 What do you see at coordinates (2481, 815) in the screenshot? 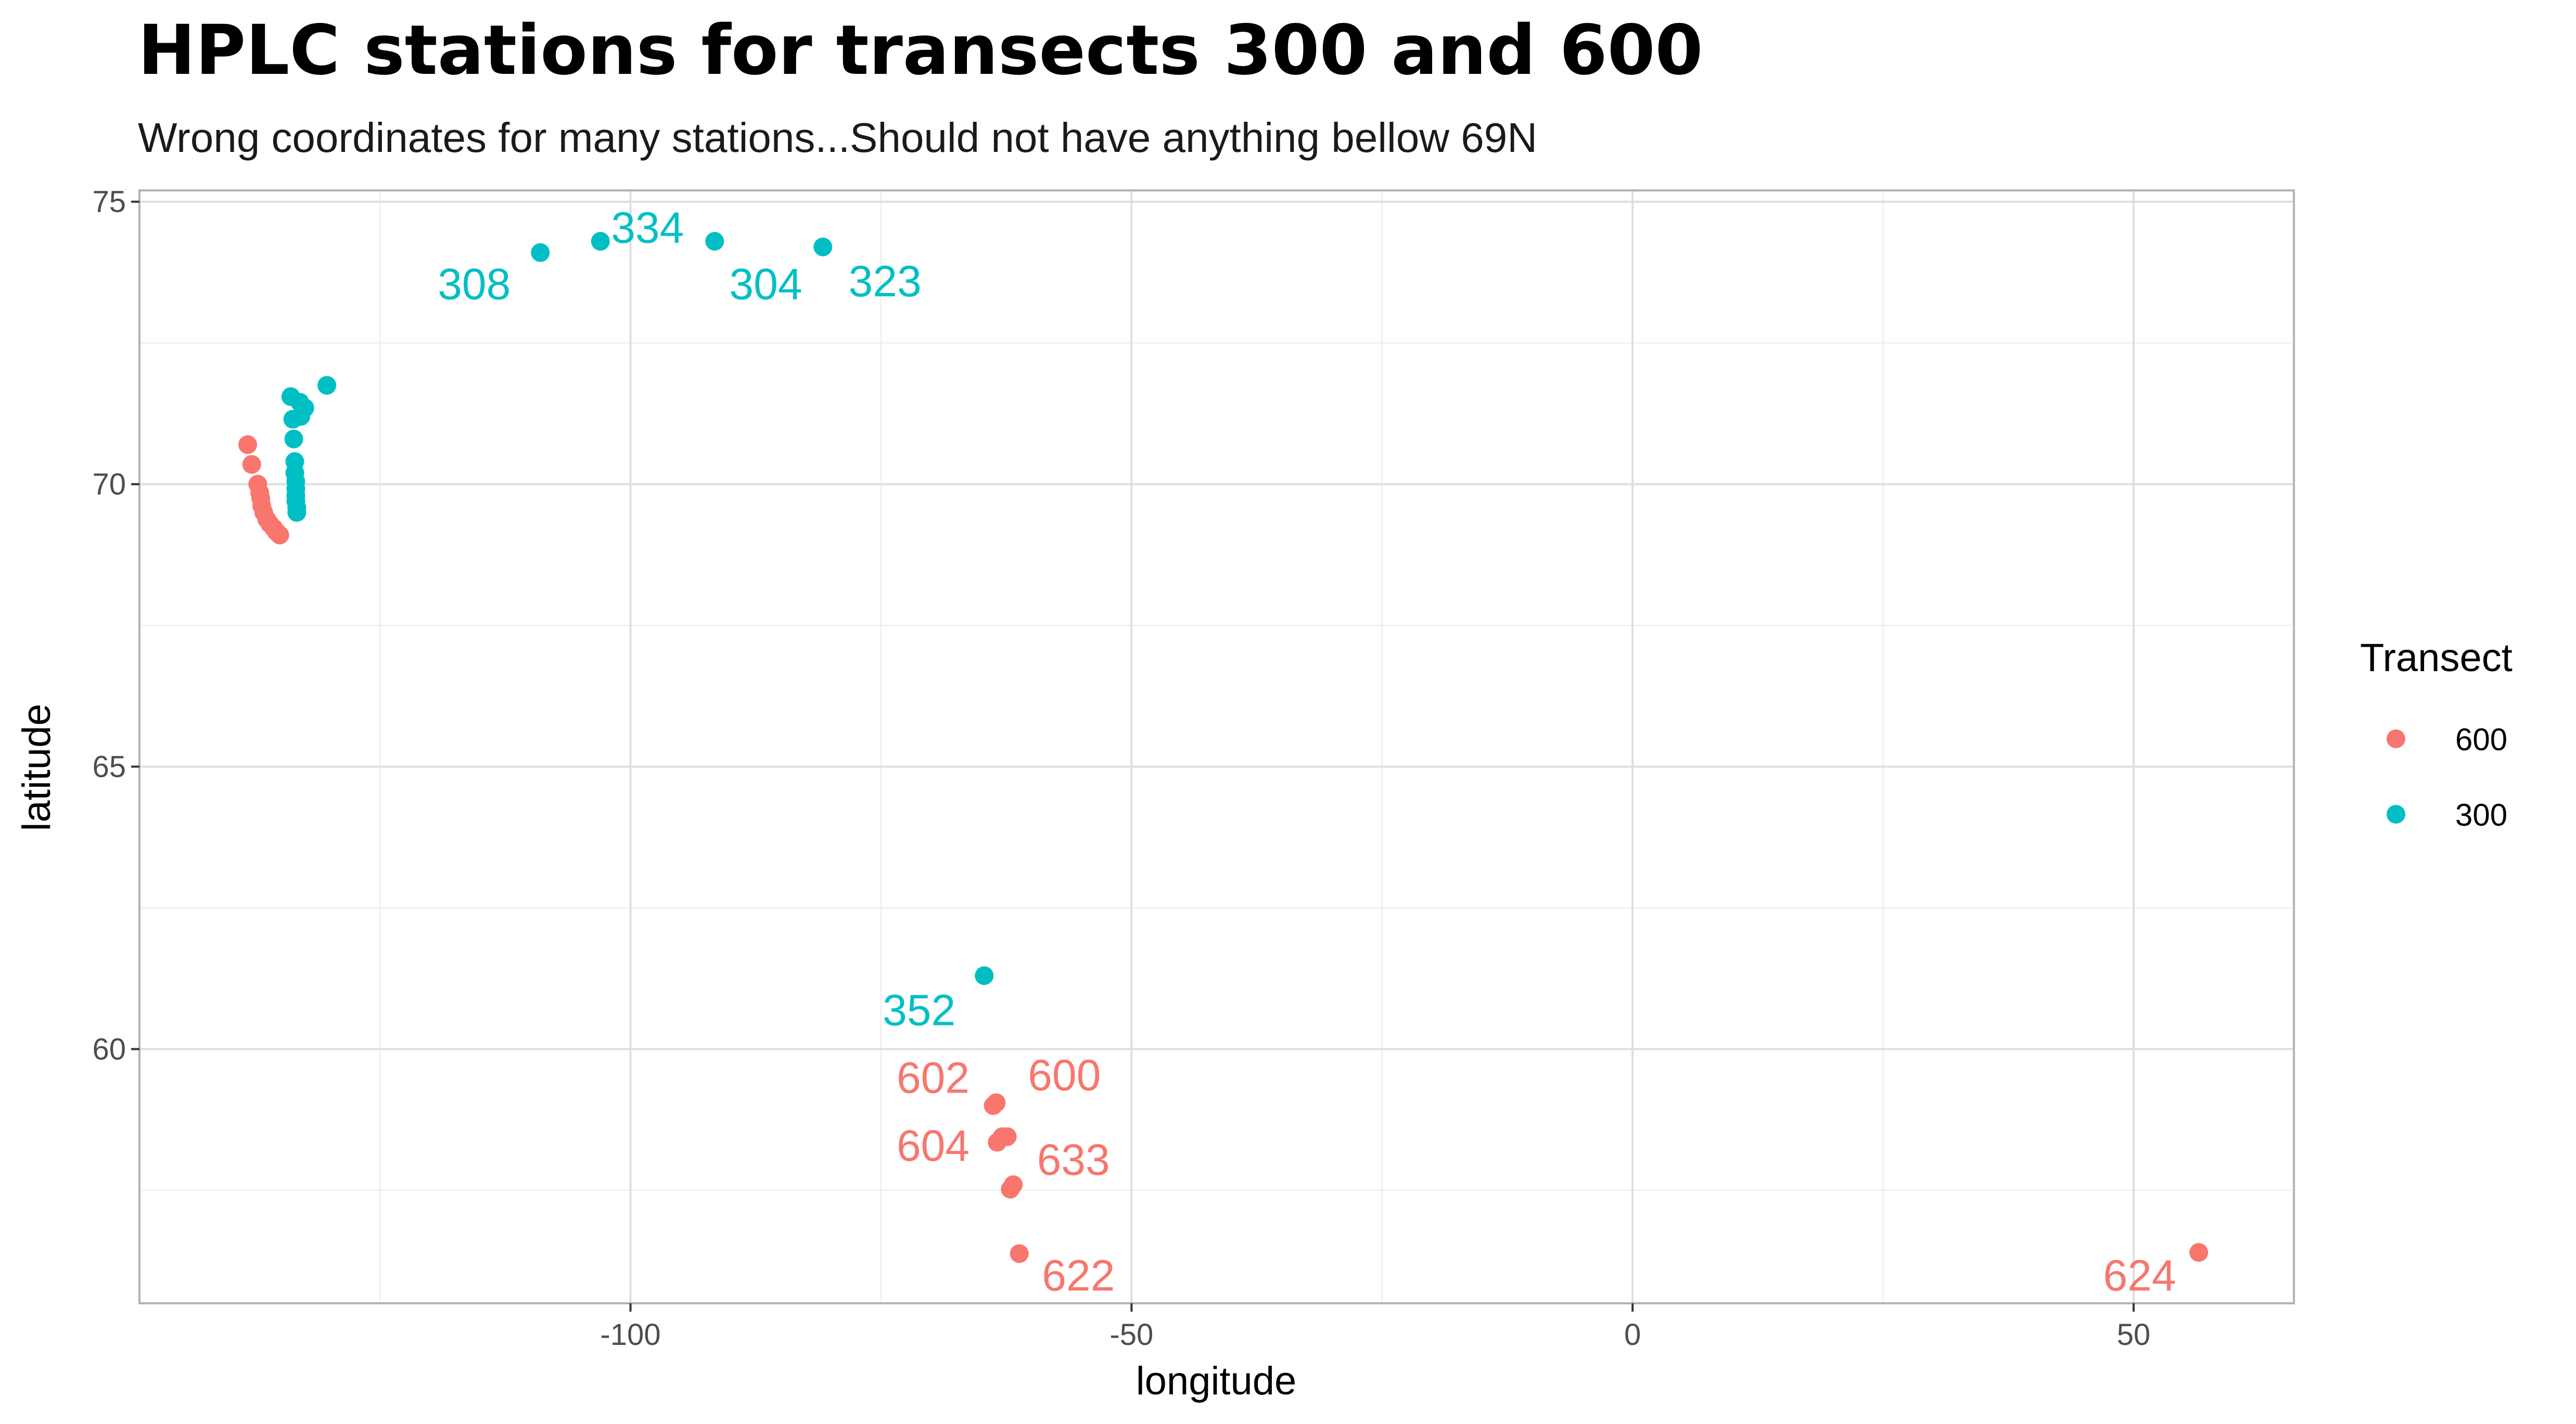
I see `legend-label-300: 300` at bounding box center [2481, 815].